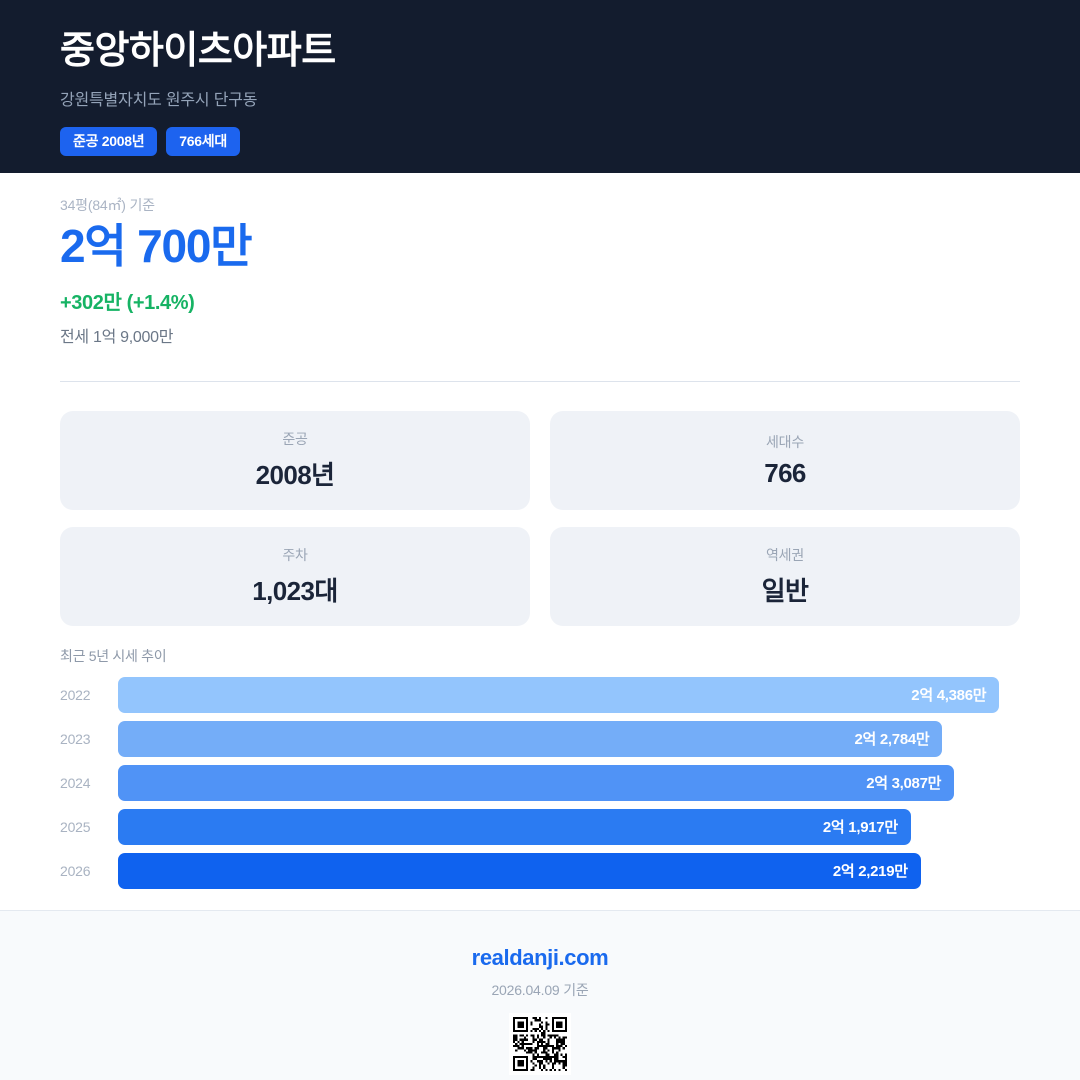  What do you see at coordinates (949, 695) in the screenshot?
I see `chart-bar-value-label: 2억 4,386만` at bounding box center [949, 695].